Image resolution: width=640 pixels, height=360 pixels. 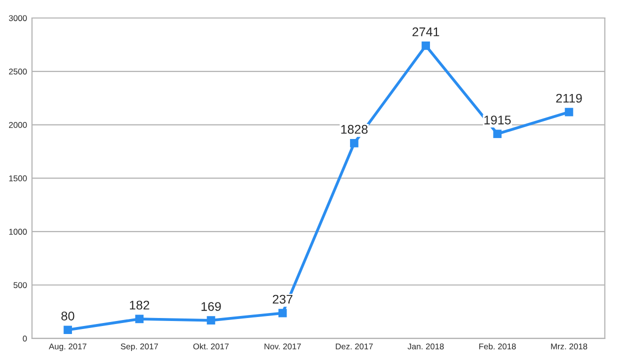 I want to click on data-label: 237, so click(x=282, y=299).